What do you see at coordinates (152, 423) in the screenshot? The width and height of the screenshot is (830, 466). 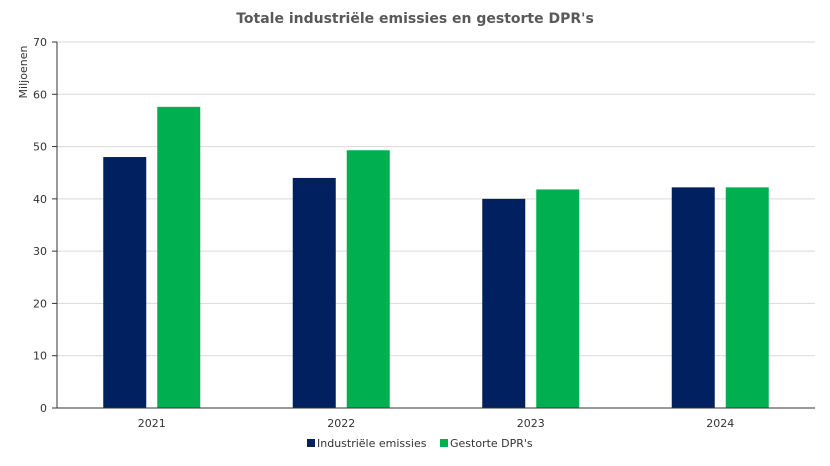 I see `x-tick-label: 2021` at bounding box center [152, 423].